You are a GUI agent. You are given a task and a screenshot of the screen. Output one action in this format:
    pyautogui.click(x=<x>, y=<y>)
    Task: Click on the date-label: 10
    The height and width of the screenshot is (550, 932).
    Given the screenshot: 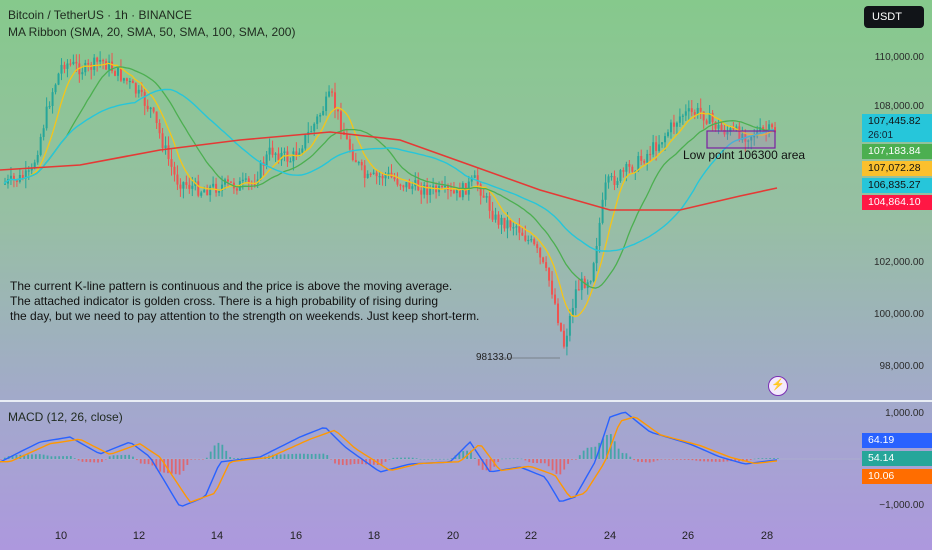 What is the action you would take?
    pyautogui.click(x=61, y=536)
    